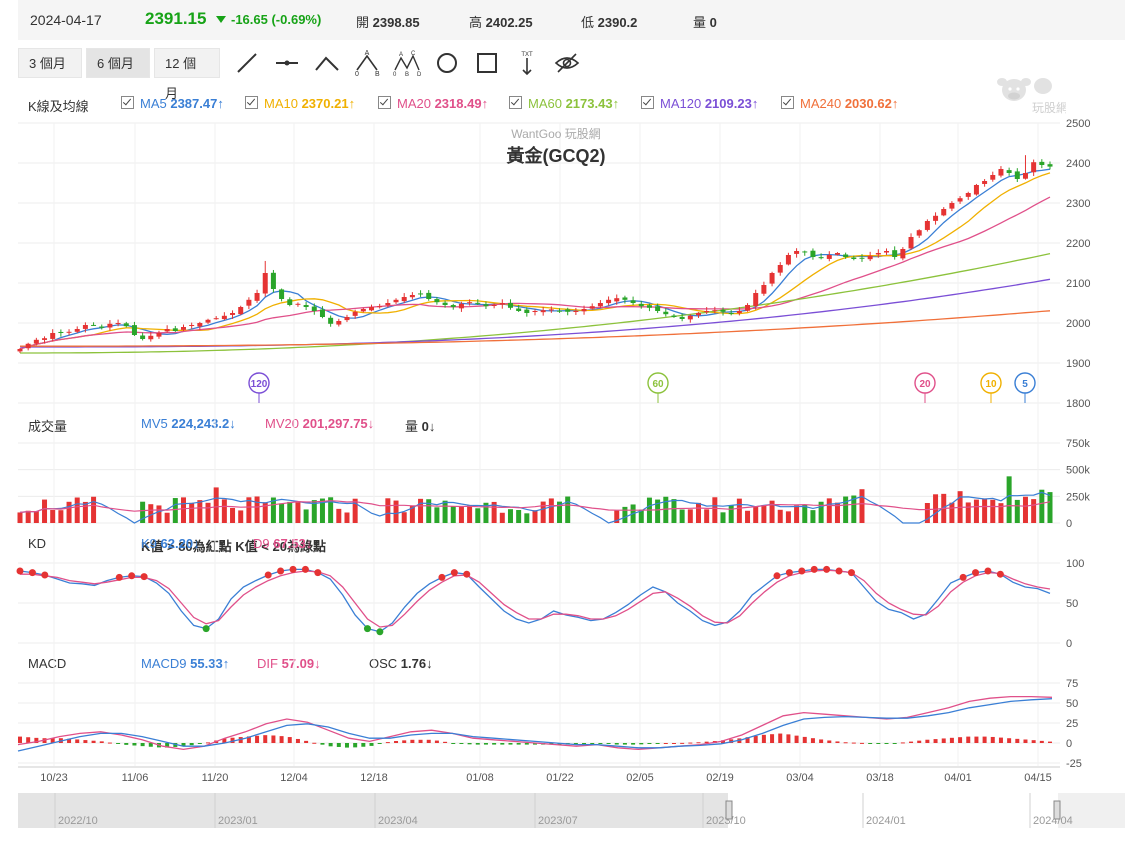  I want to click on volume-y-tick-label: 500k, so click(1078, 471).